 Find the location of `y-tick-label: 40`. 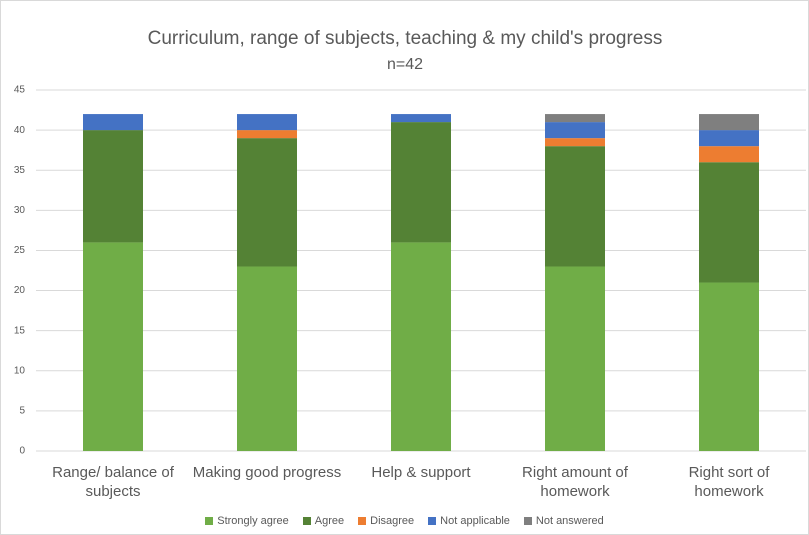

y-tick-label: 40 is located at coordinates (20, 130).